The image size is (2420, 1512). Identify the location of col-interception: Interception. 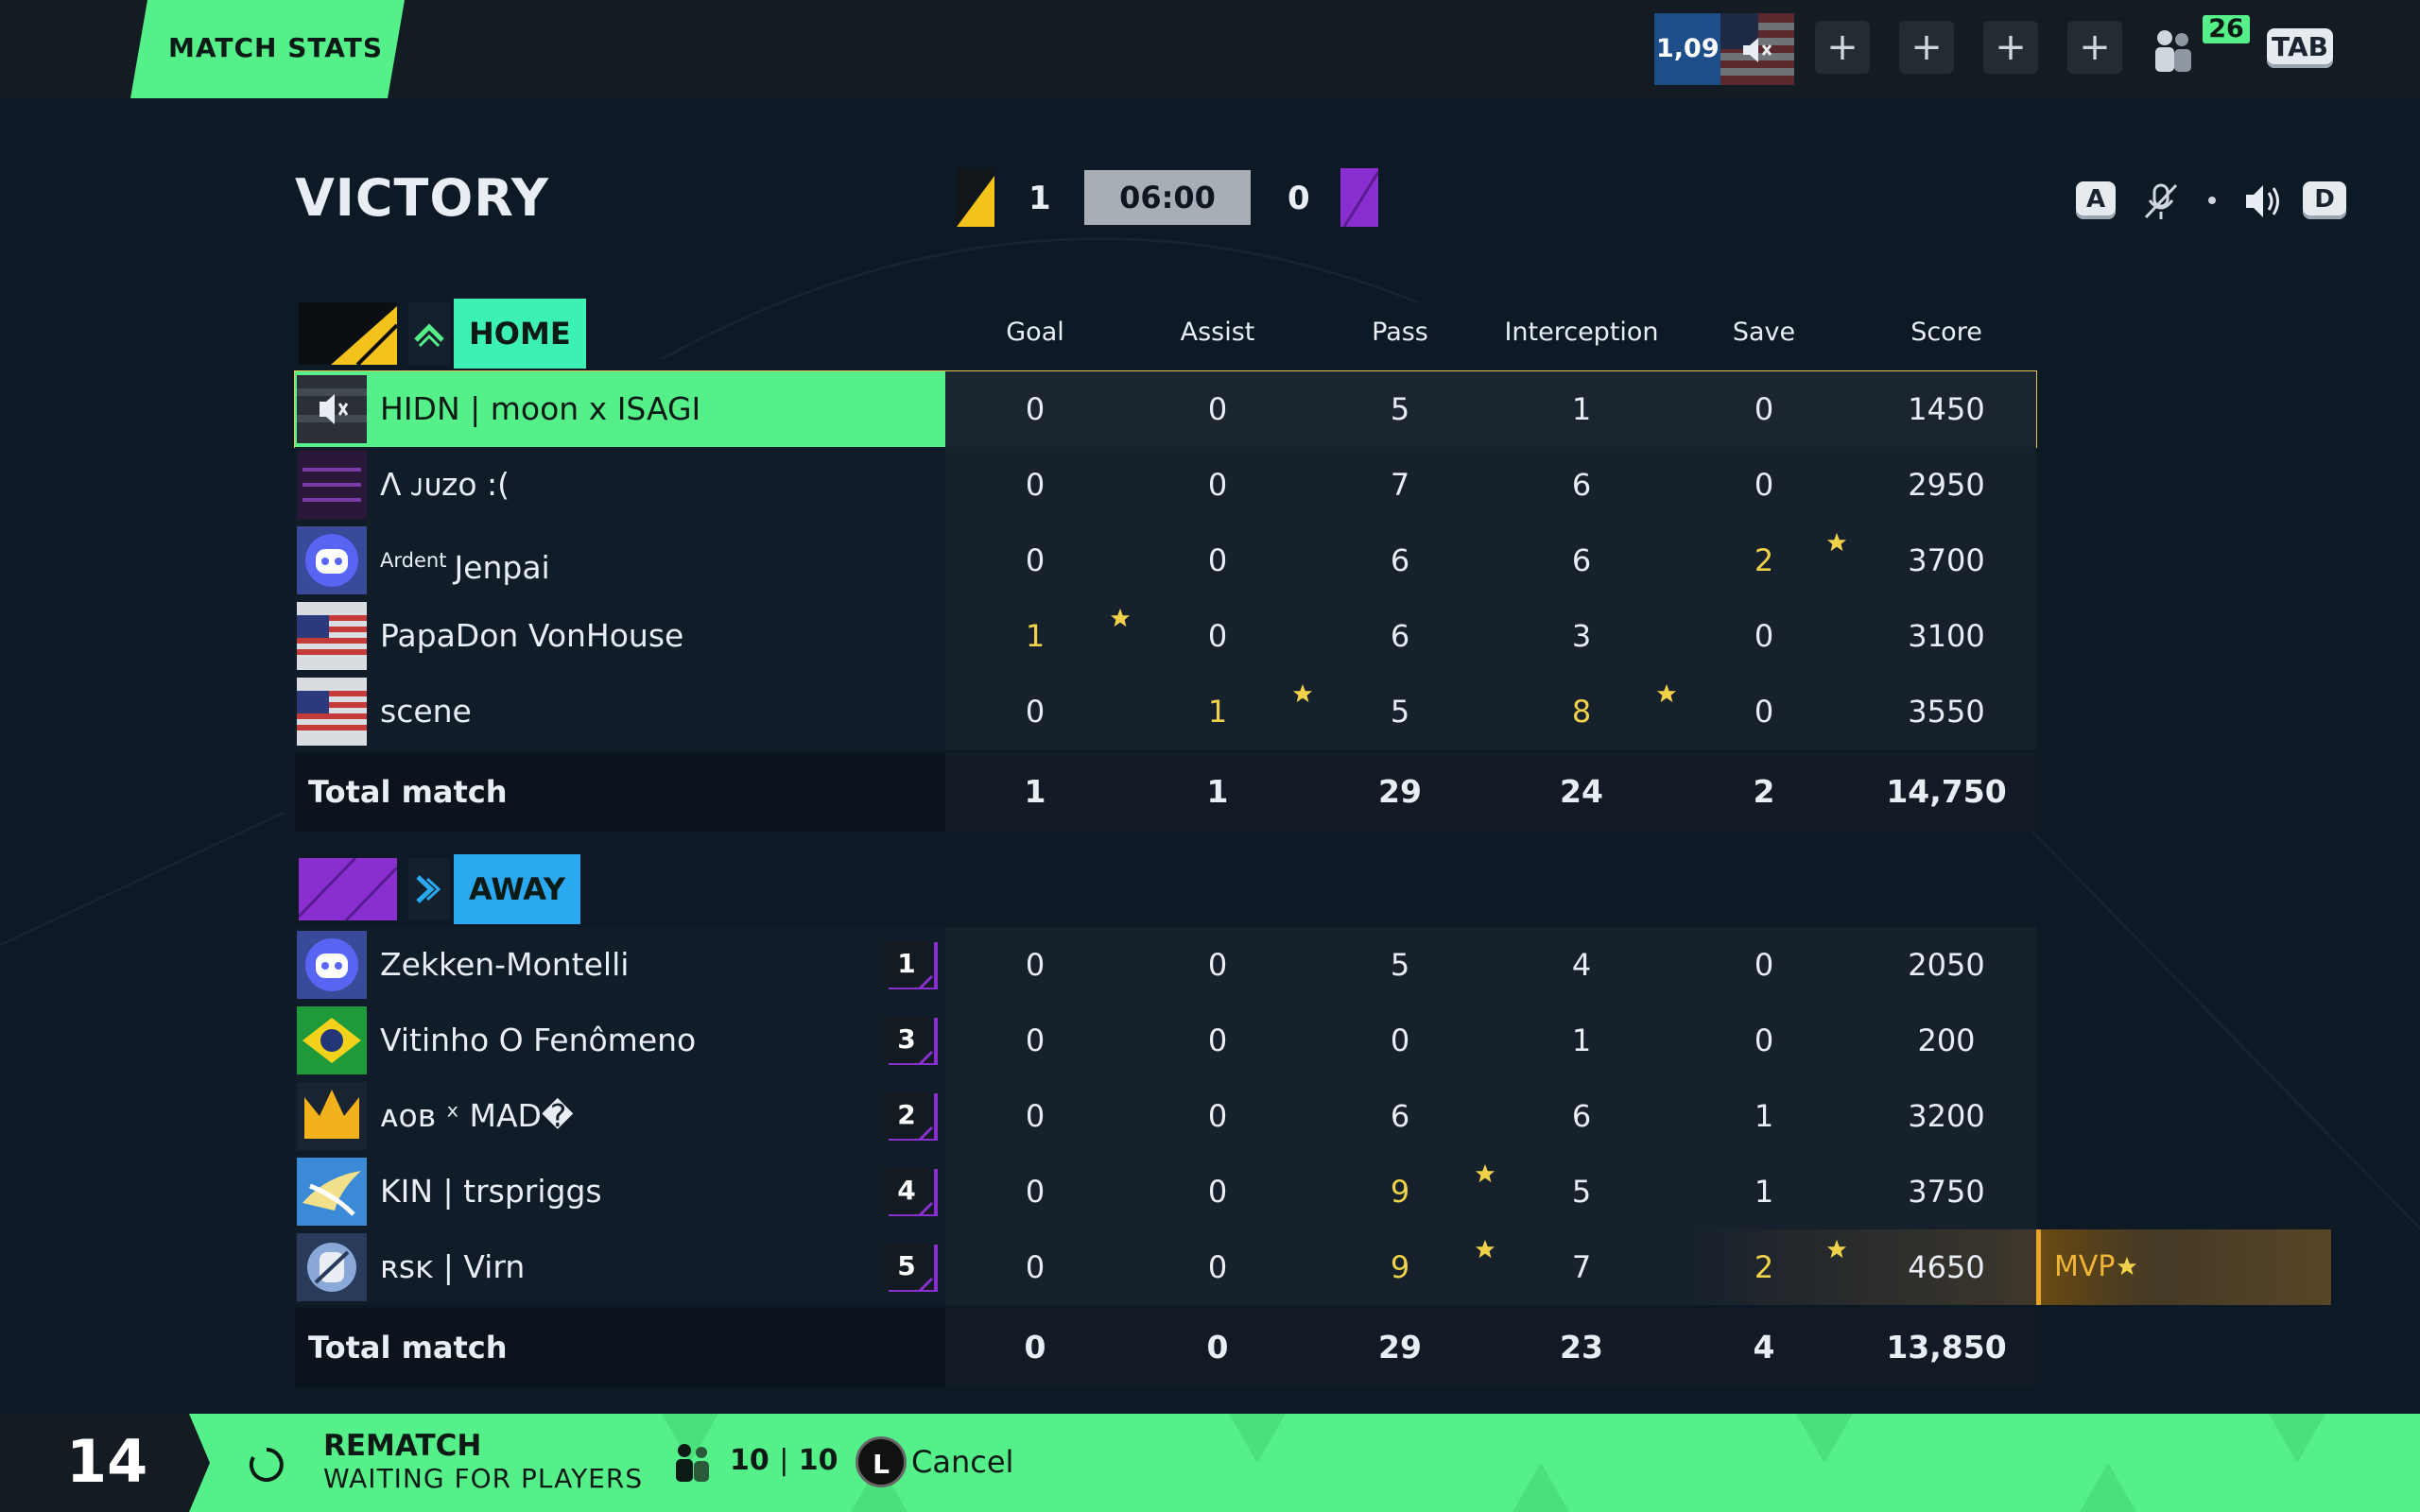
(1581, 332).